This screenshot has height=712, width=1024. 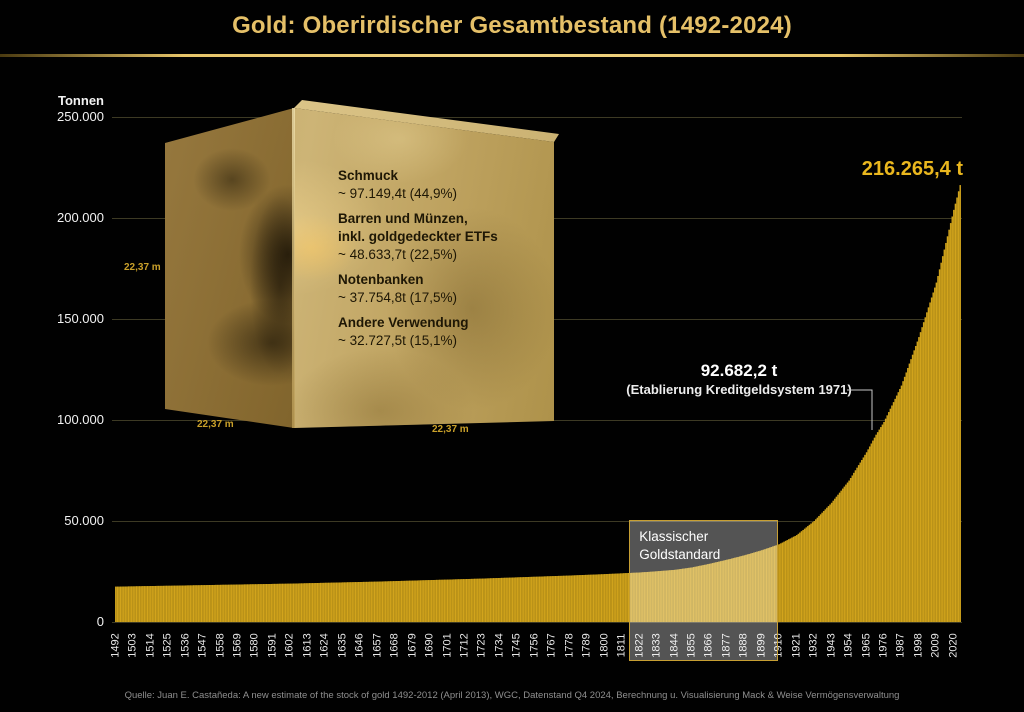 What do you see at coordinates (512, 55) in the screenshot?
I see `title-divider` at bounding box center [512, 55].